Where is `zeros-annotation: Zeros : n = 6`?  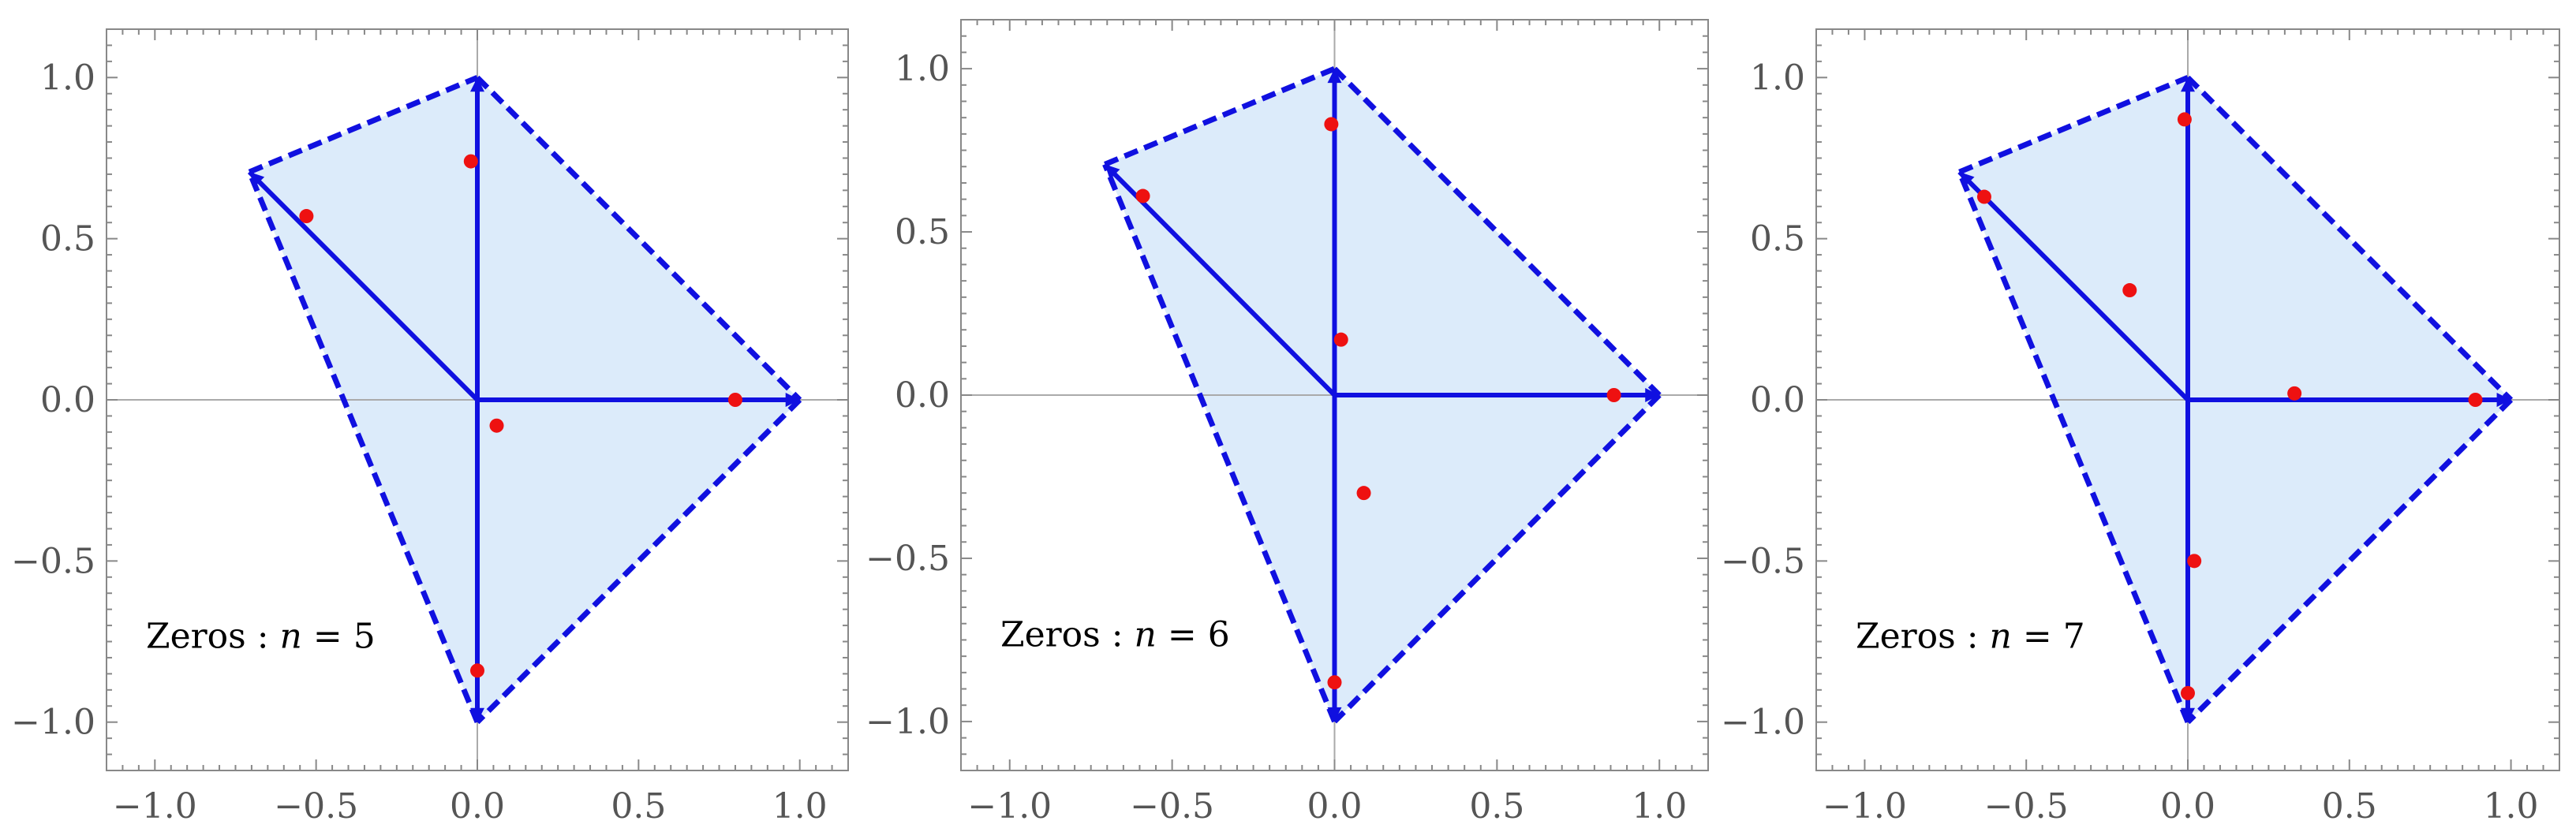 zeros-annotation: Zeros : n = 6 is located at coordinates (1115, 635).